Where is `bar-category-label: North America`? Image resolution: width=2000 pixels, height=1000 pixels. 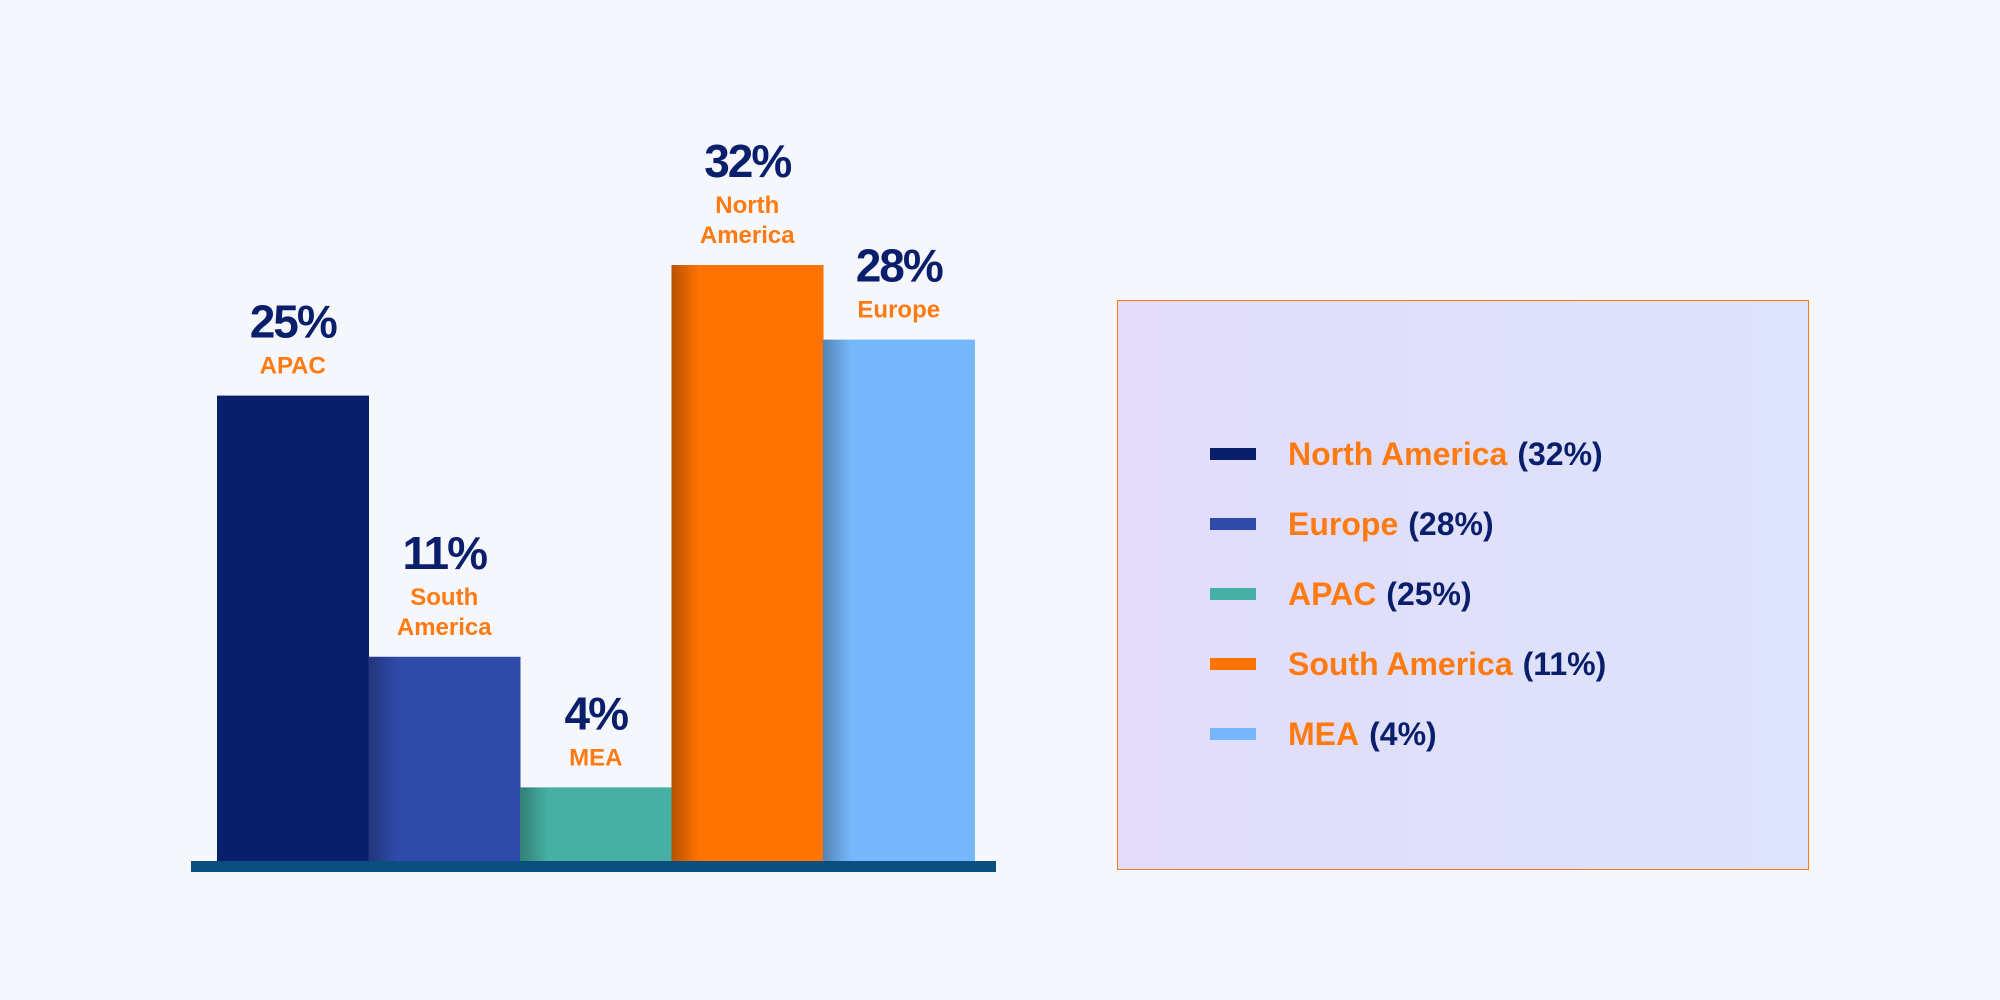 bar-category-label: North America is located at coordinates (747, 220).